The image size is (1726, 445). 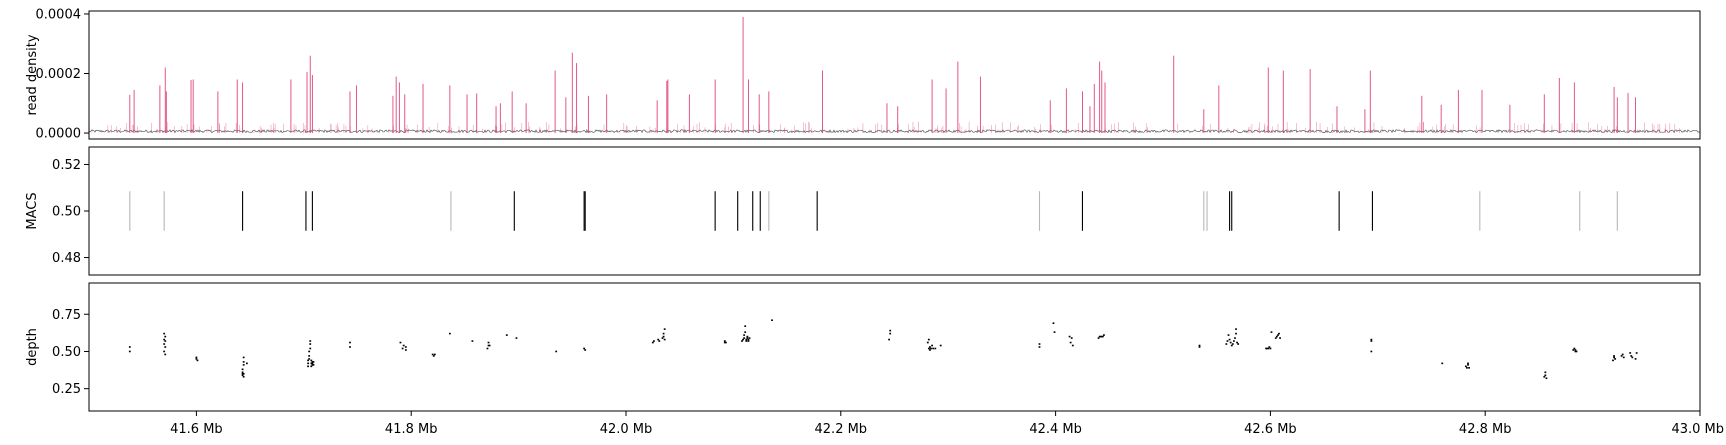 What do you see at coordinates (1270, 429) in the screenshot?
I see `x-tick-label: 42.6 Mb` at bounding box center [1270, 429].